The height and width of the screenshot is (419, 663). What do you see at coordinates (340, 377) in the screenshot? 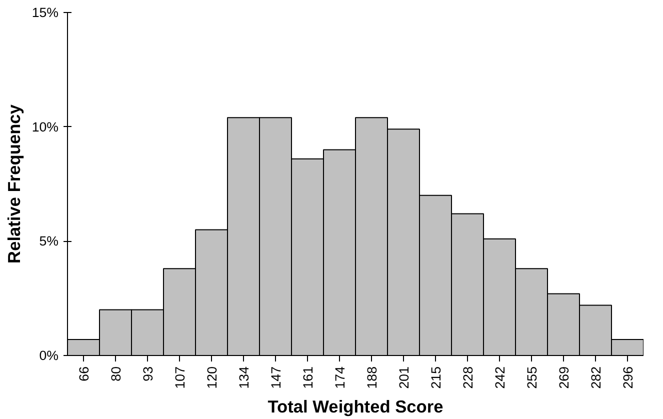
I see `x-tick-label: 174` at bounding box center [340, 377].